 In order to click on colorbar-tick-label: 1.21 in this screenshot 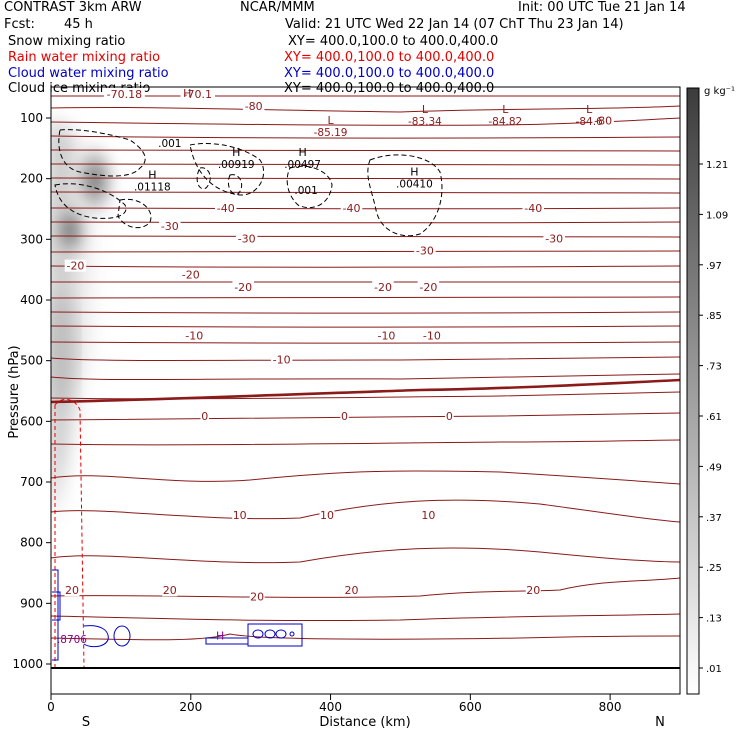, I will do `click(717, 165)`.